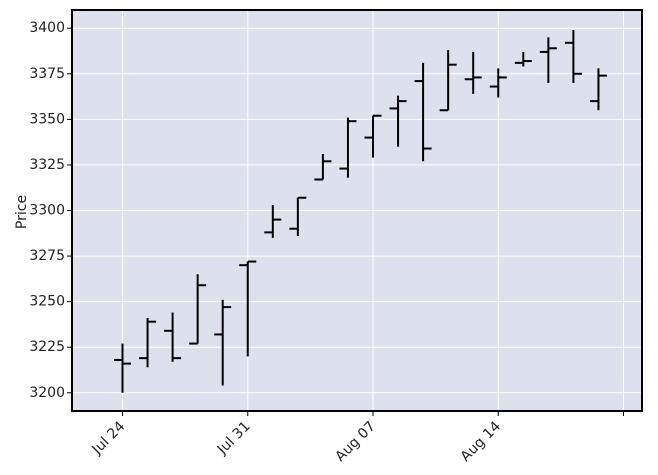  I want to click on y-tick-label: 3275, so click(47, 256).